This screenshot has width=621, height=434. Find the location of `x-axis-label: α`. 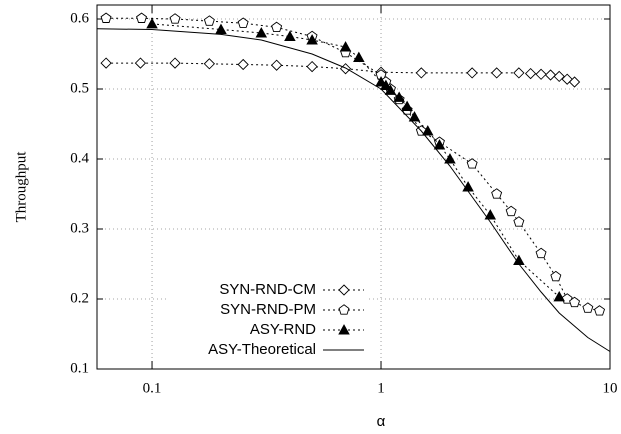

x-axis-label: α is located at coordinates (381, 421).